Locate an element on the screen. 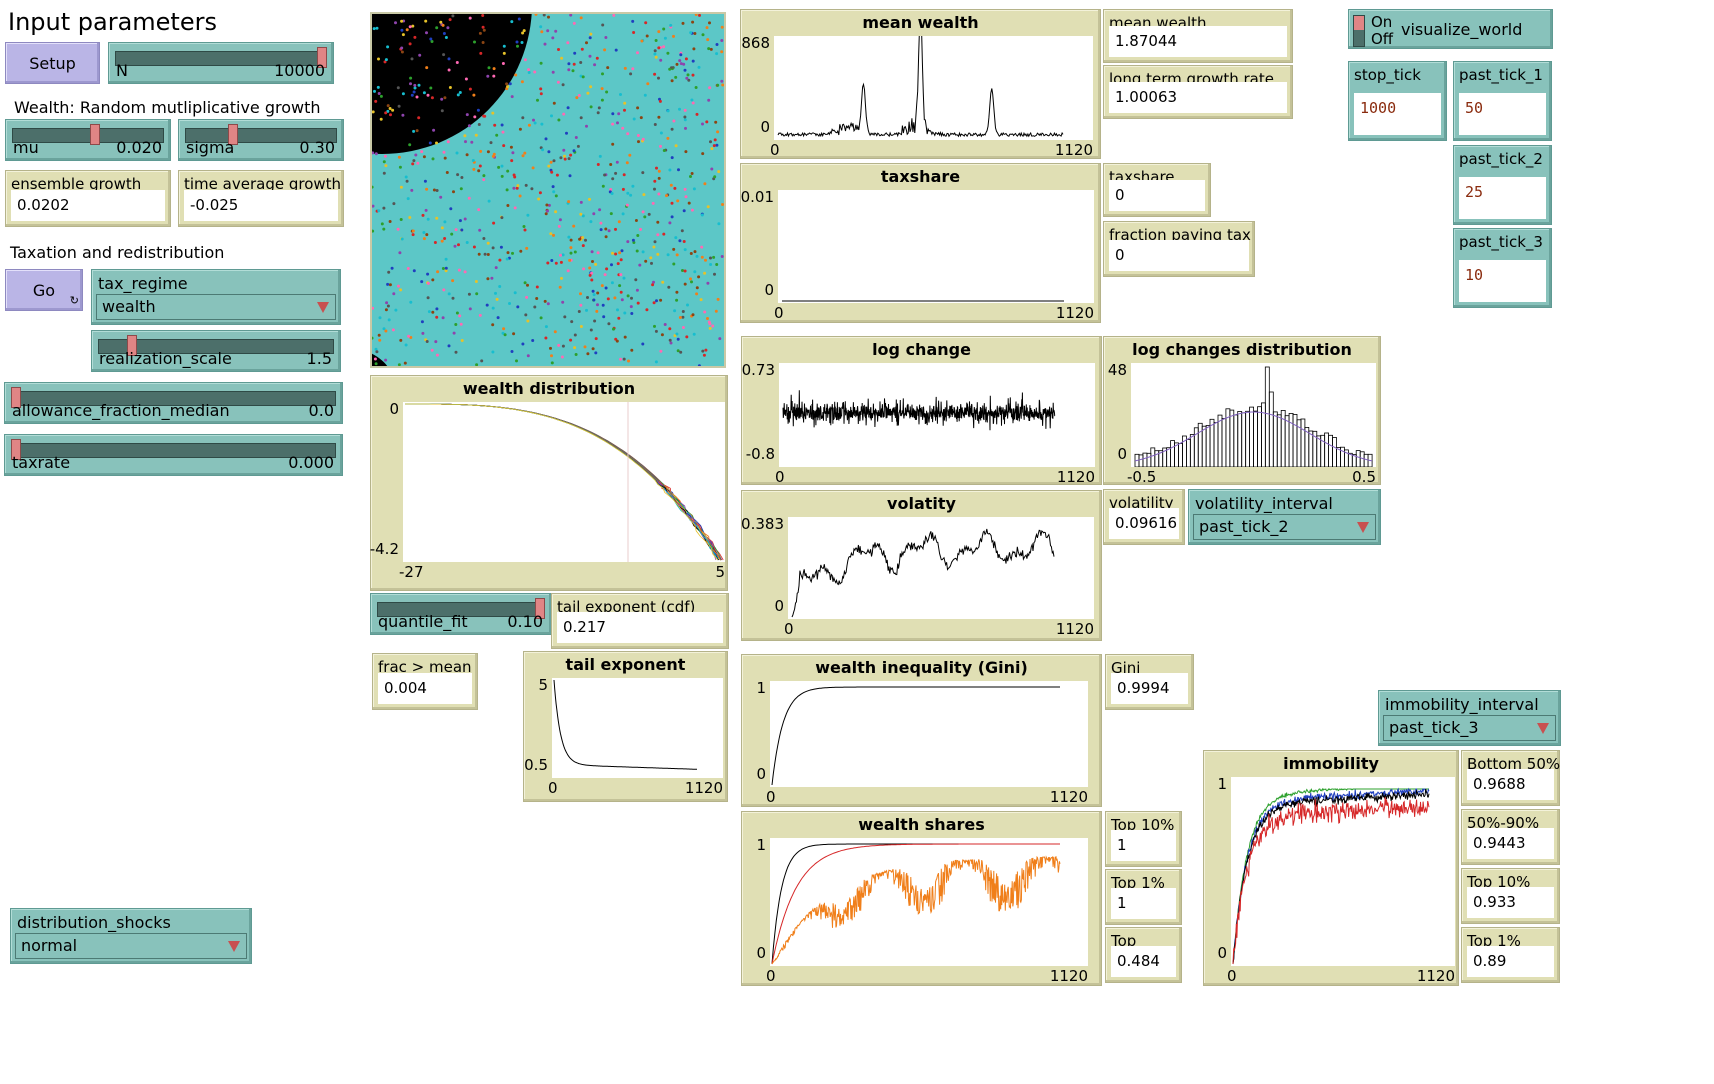  y-max-tick: 1 is located at coordinates (1222, 784).